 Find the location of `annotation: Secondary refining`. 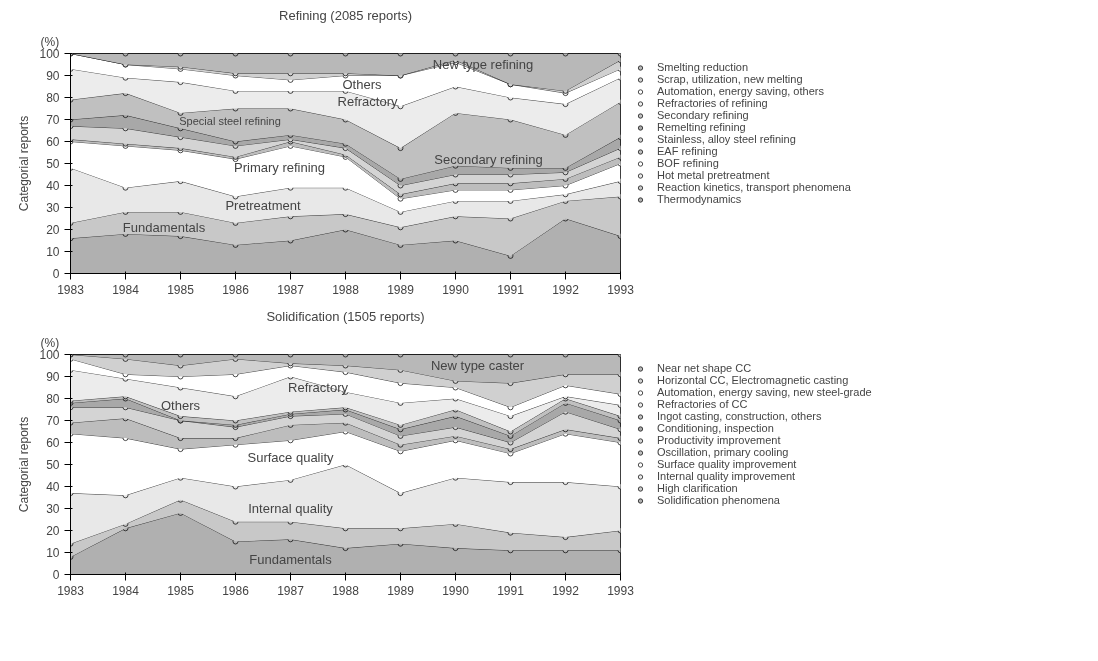

annotation: Secondary refining is located at coordinates (488, 159).